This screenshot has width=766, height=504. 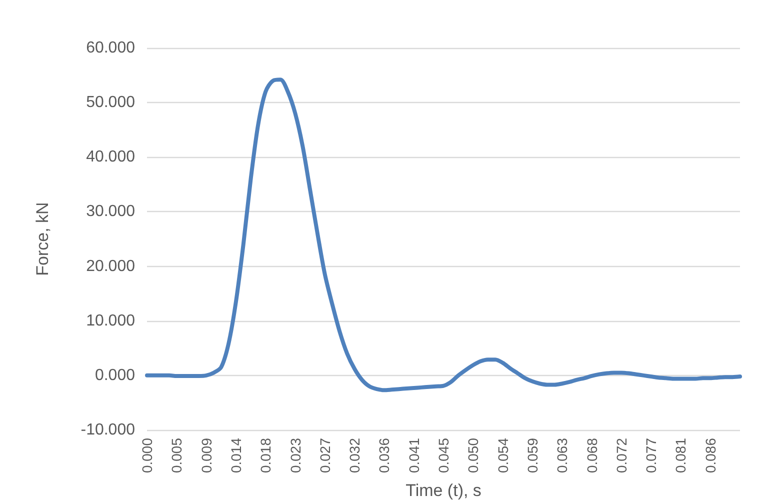 I want to click on y-tick-label: 50.000, so click(x=111, y=103).